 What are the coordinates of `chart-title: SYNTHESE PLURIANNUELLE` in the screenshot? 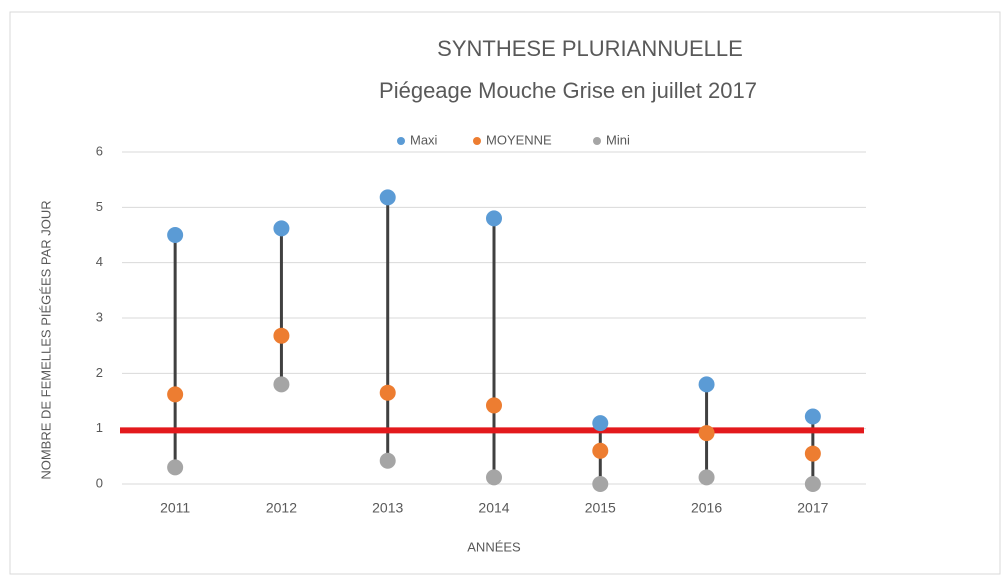 It's located at (590, 48).